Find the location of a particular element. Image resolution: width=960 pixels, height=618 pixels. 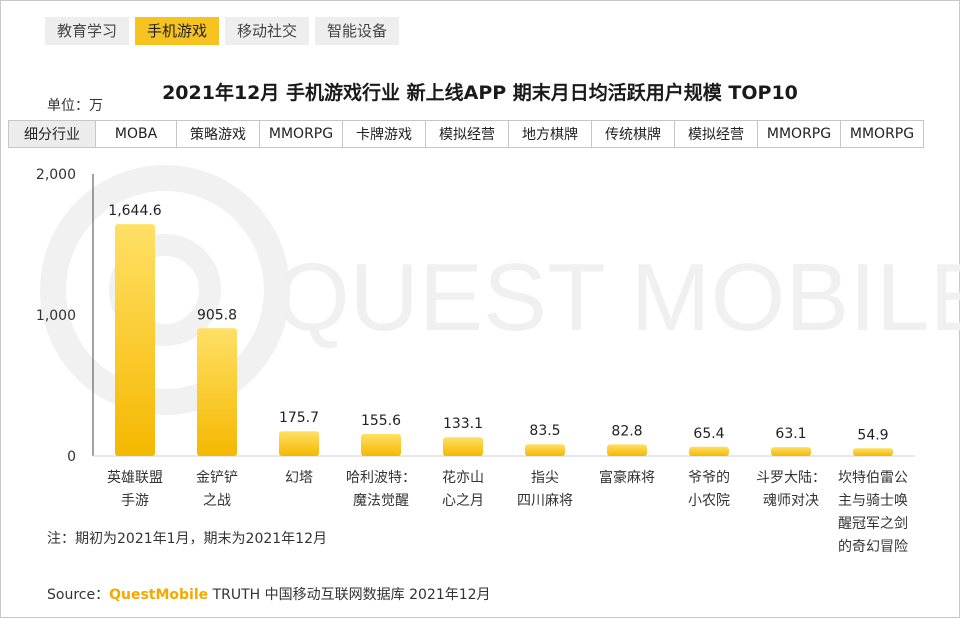

bar-value-label: 65.4 is located at coordinates (708, 434).